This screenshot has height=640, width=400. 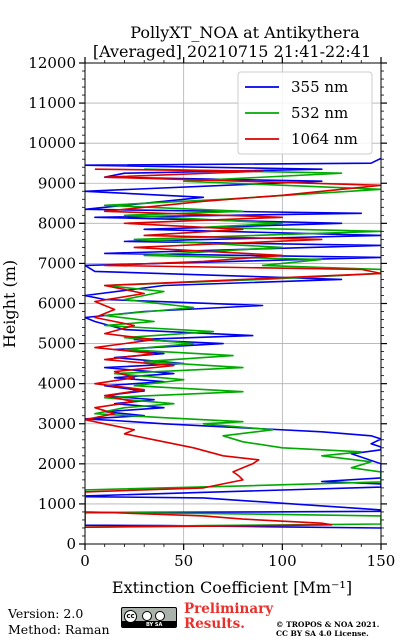 What do you see at coordinates (57, 263) in the screenshot?
I see `y-tick-label: 7000` at bounding box center [57, 263].